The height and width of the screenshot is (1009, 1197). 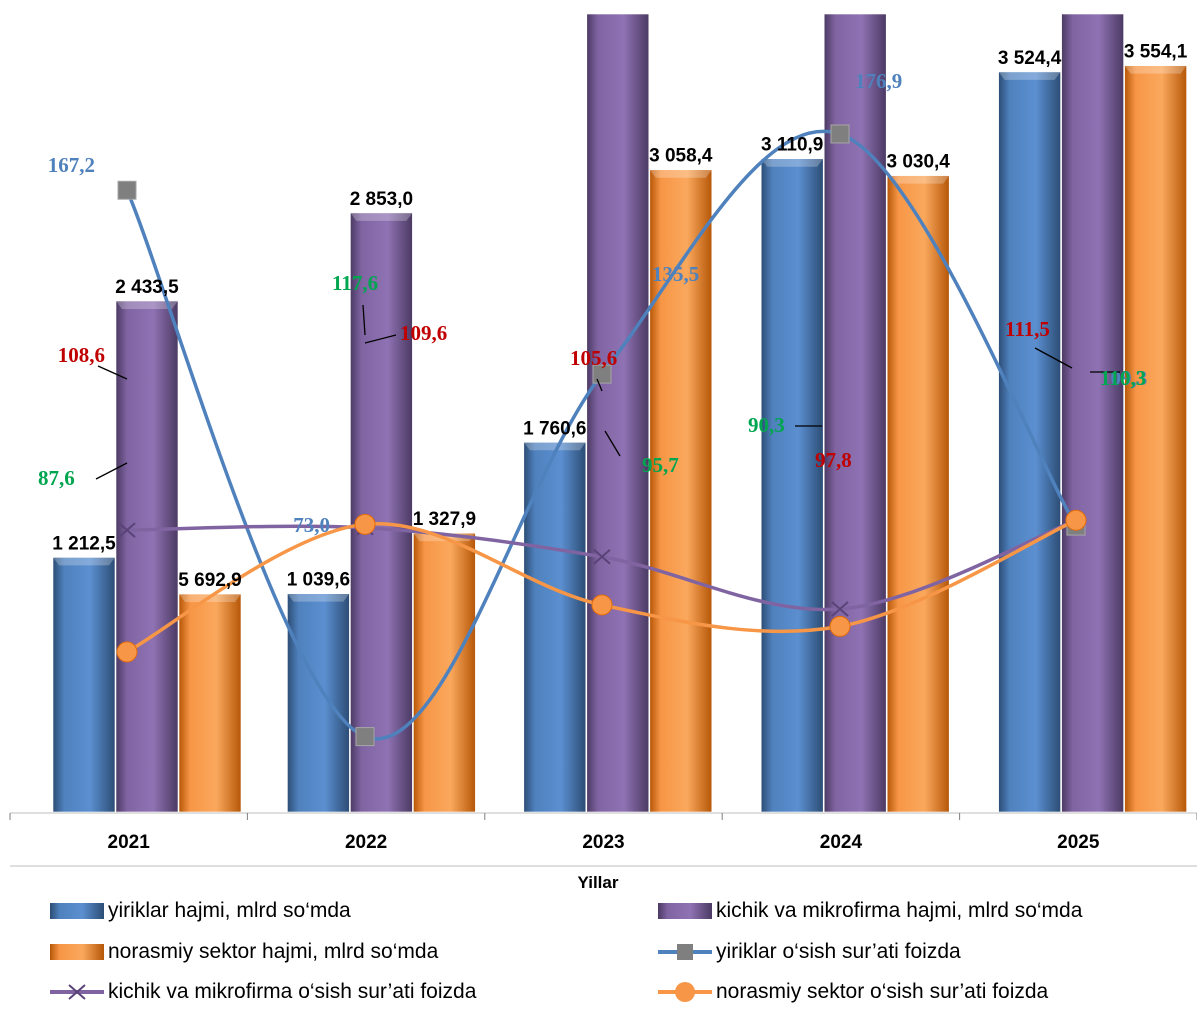 What do you see at coordinates (1092, 413) in the screenshot?
I see `bar-kichik-va-mikrofirma-hajmi-mlrd-so-mda-2025` at bounding box center [1092, 413].